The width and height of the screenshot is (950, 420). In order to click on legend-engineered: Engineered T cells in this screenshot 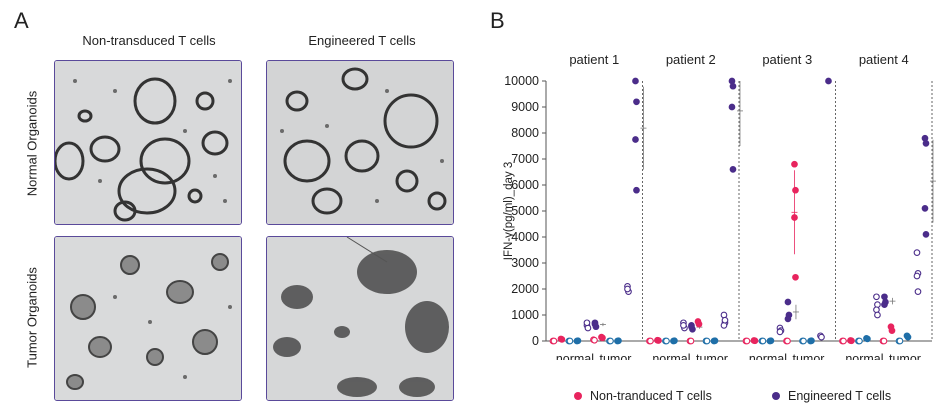, I will do `click(831, 396)`.